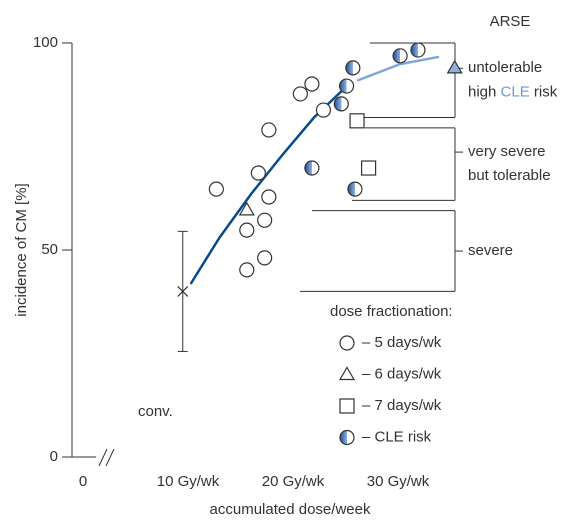 The width and height of the screenshot is (588, 525). I want to click on y-tick-label: 100, so click(45, 42).